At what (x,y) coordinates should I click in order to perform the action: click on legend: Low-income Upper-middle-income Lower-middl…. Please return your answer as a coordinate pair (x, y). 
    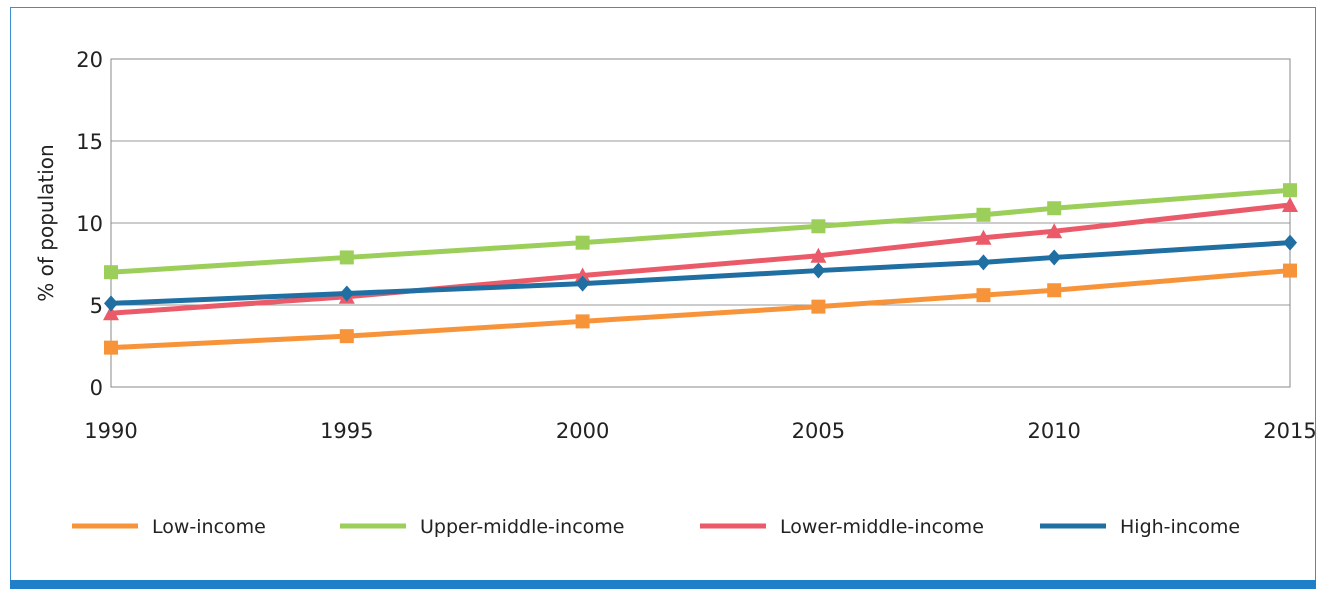
    Looking at the image, I should click on (656, 527).